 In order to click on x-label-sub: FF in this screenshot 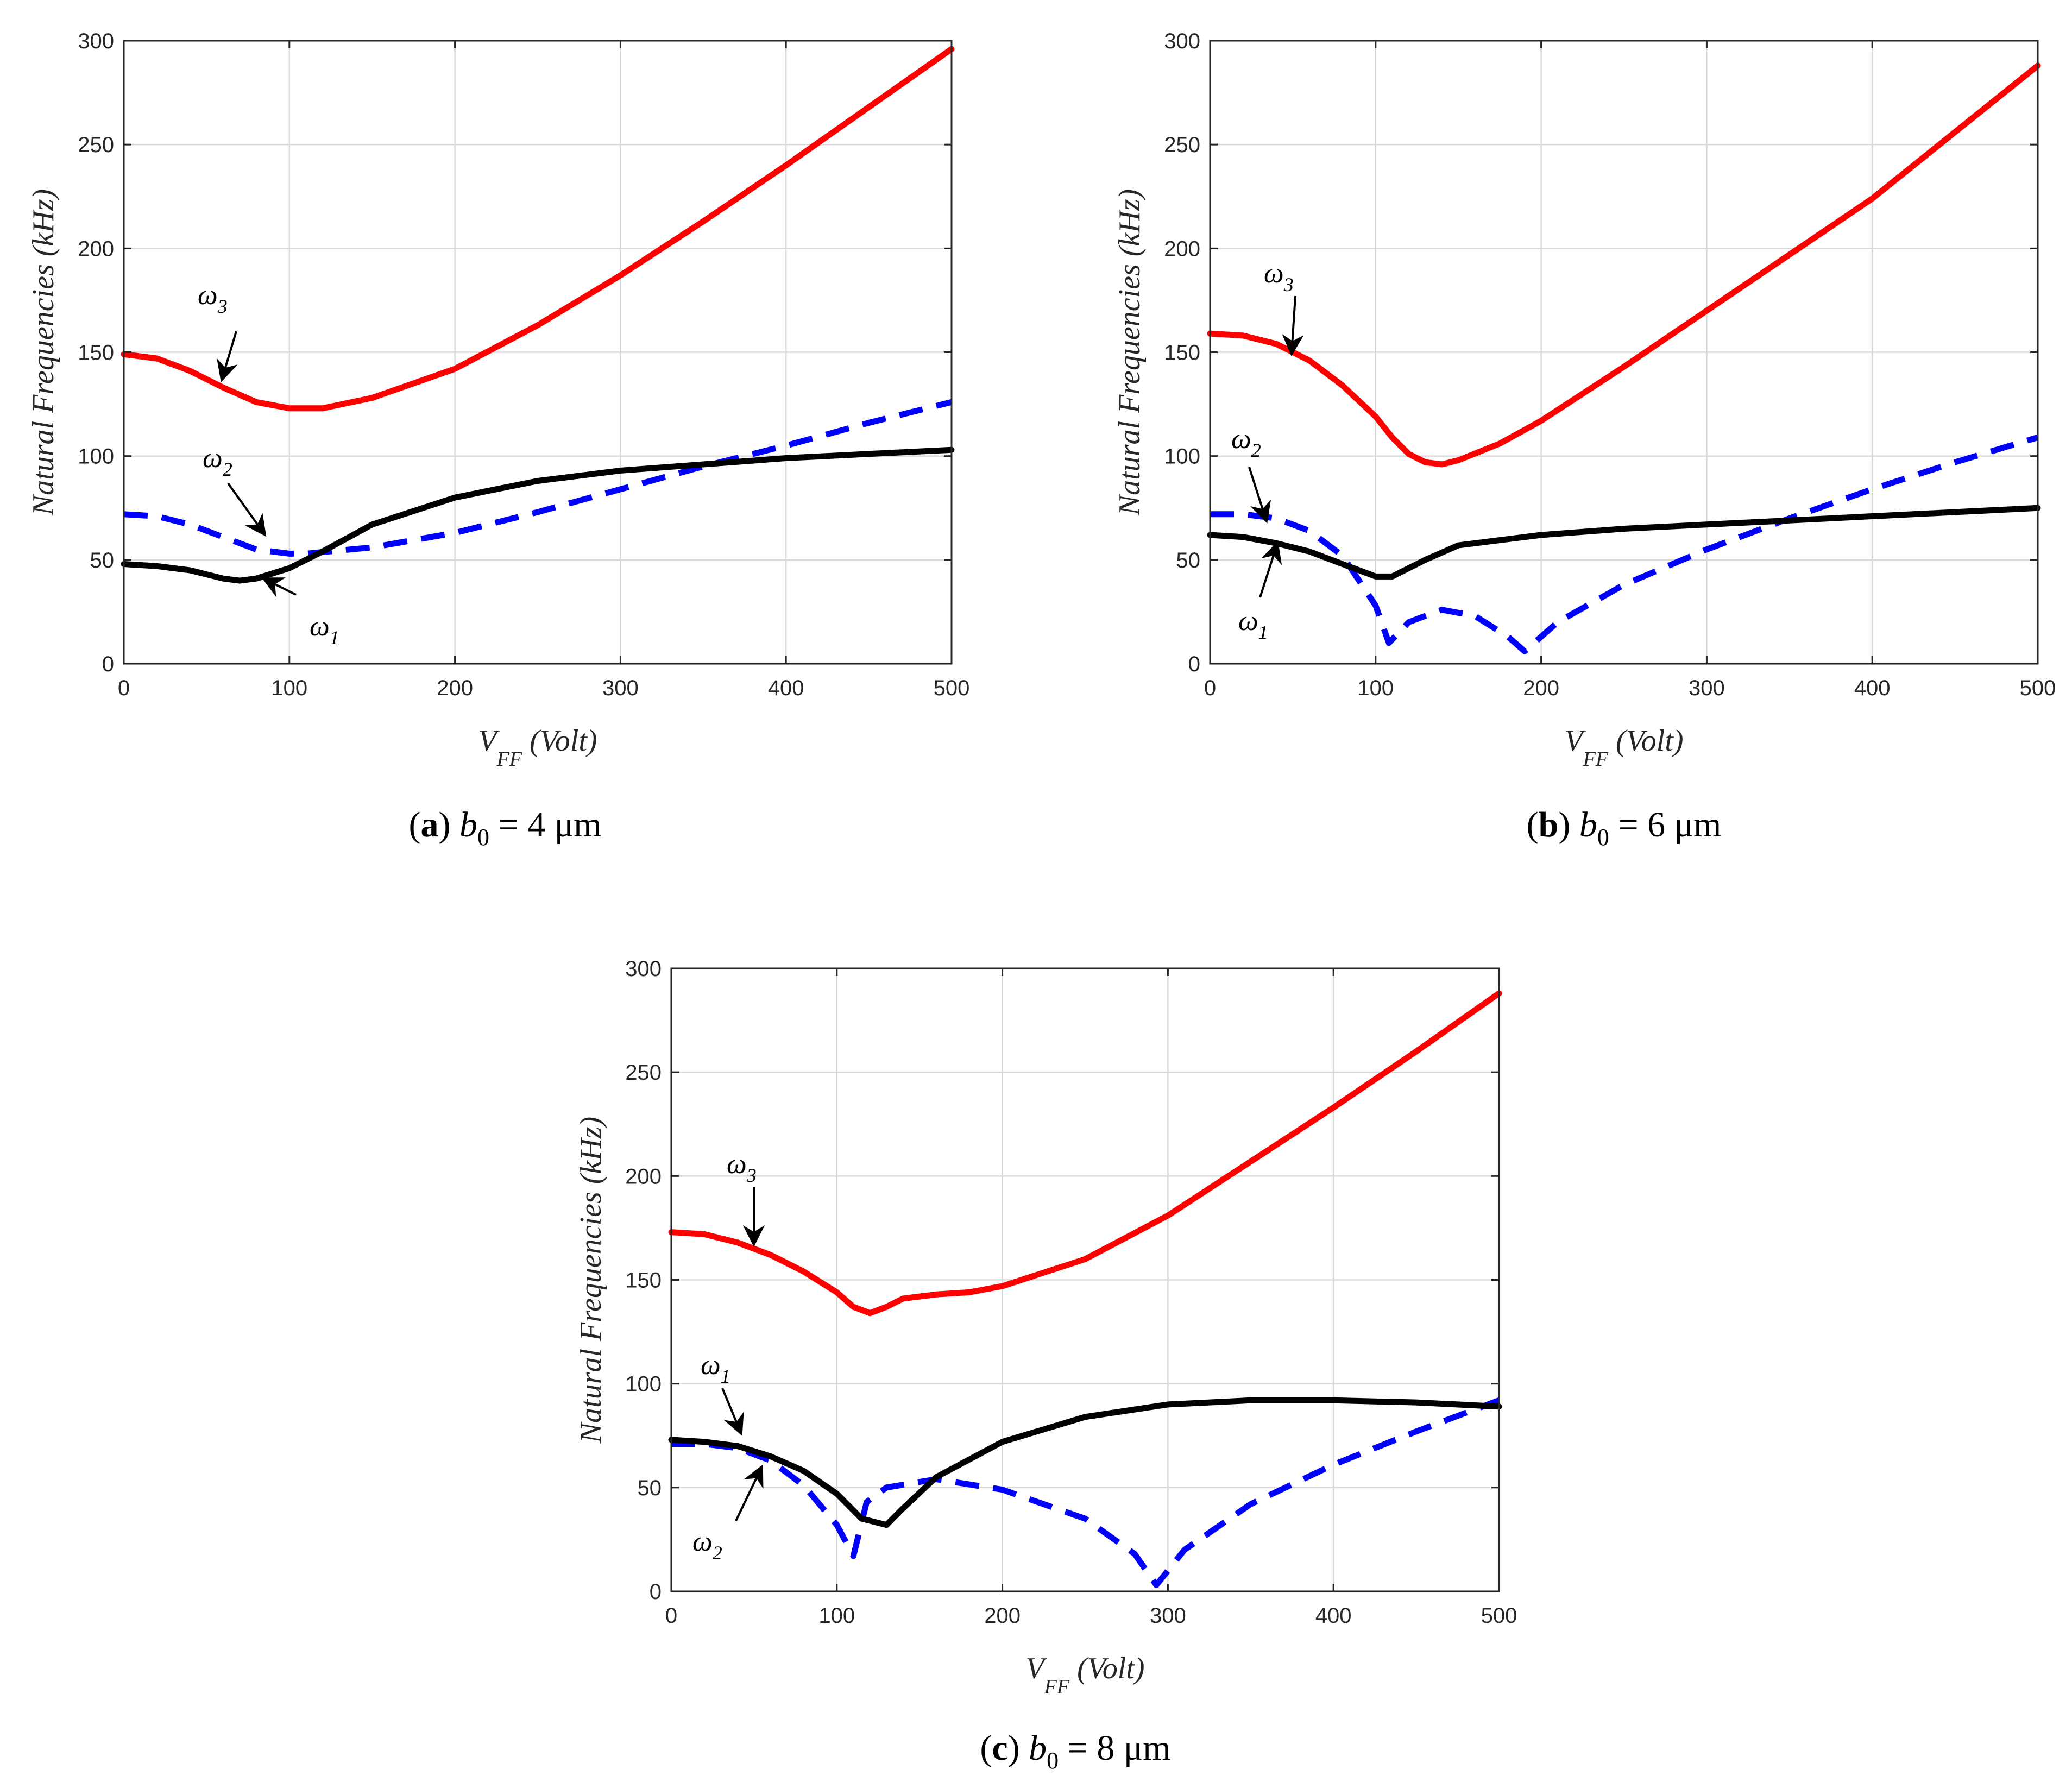, I will do `click(1596, 759)`.